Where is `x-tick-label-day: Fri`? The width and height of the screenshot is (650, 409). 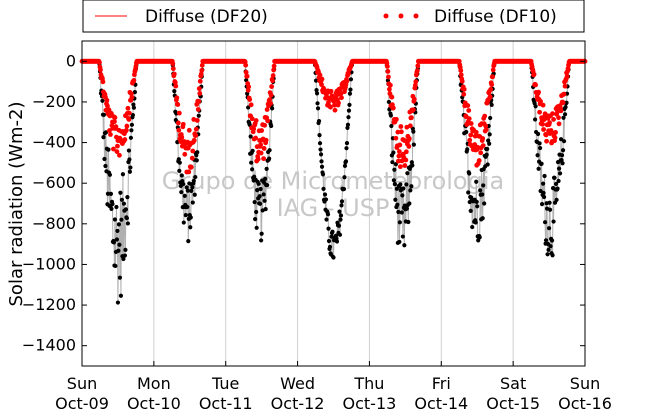 x-tick-label-day: Fri is located at coordinates (441, 383).